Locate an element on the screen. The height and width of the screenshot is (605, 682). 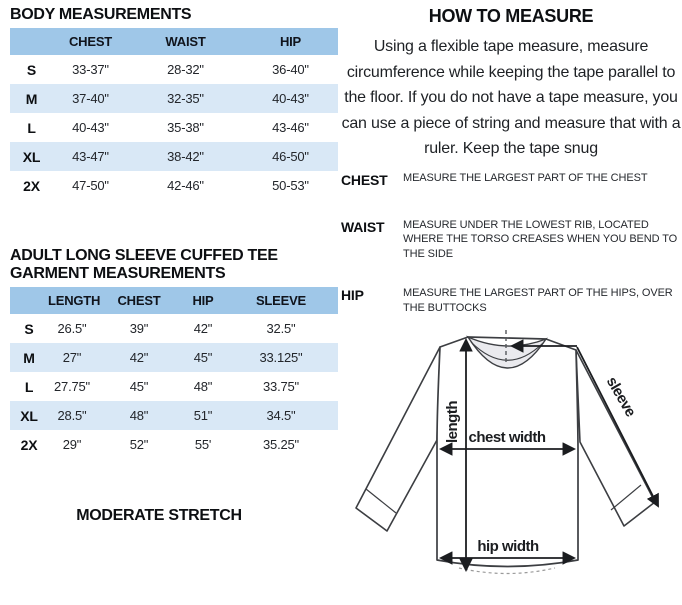
chest-value: 47-50" is located at coordinates (90, 185).